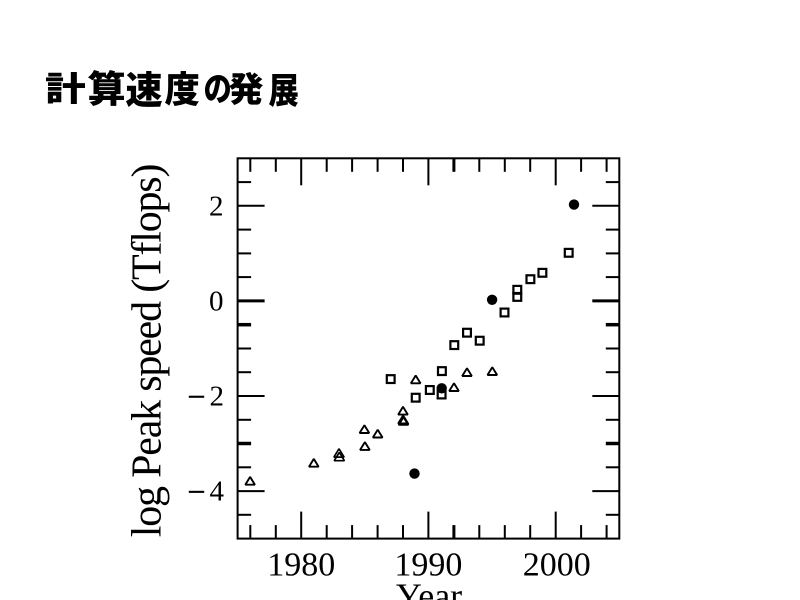 Image resolution: width=800 pixels, height=600 pixels. Describe the element at coordinates (217, 492) in the screenshot. I see `svg-text: 4` at that location.